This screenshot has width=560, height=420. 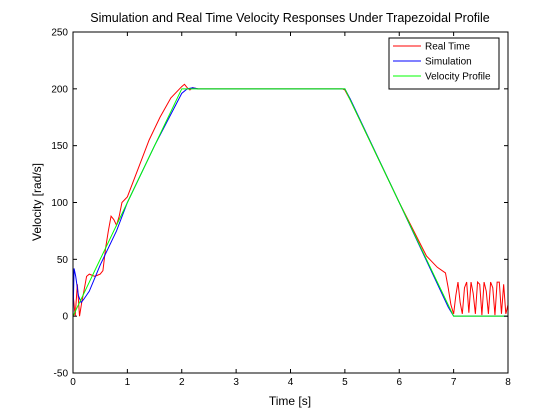 What do you see at coordinates (508, 382) in the screenshot?
I see `x-tick-label: 8` at bounding box center [508, 382].